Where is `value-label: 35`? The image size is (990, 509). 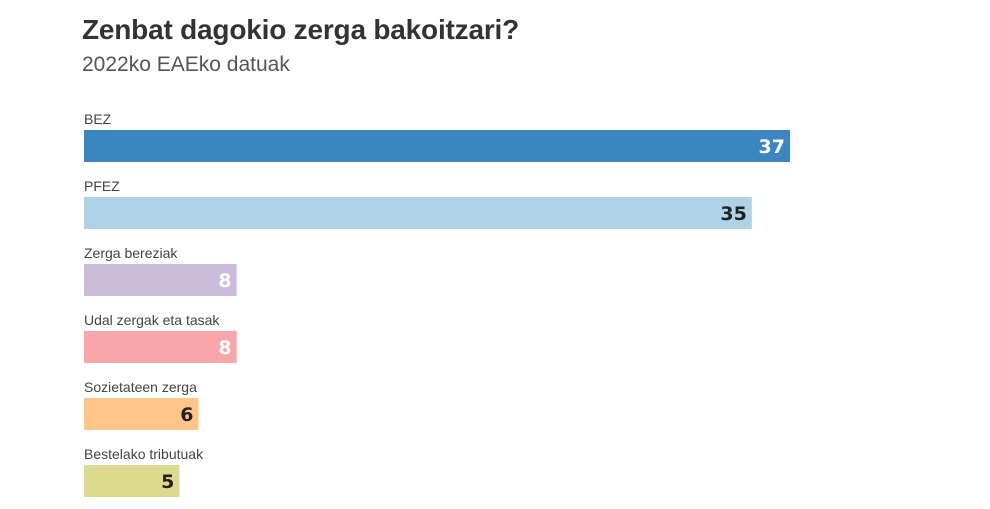 value-label: 35 is located at coordinates (733, 214).